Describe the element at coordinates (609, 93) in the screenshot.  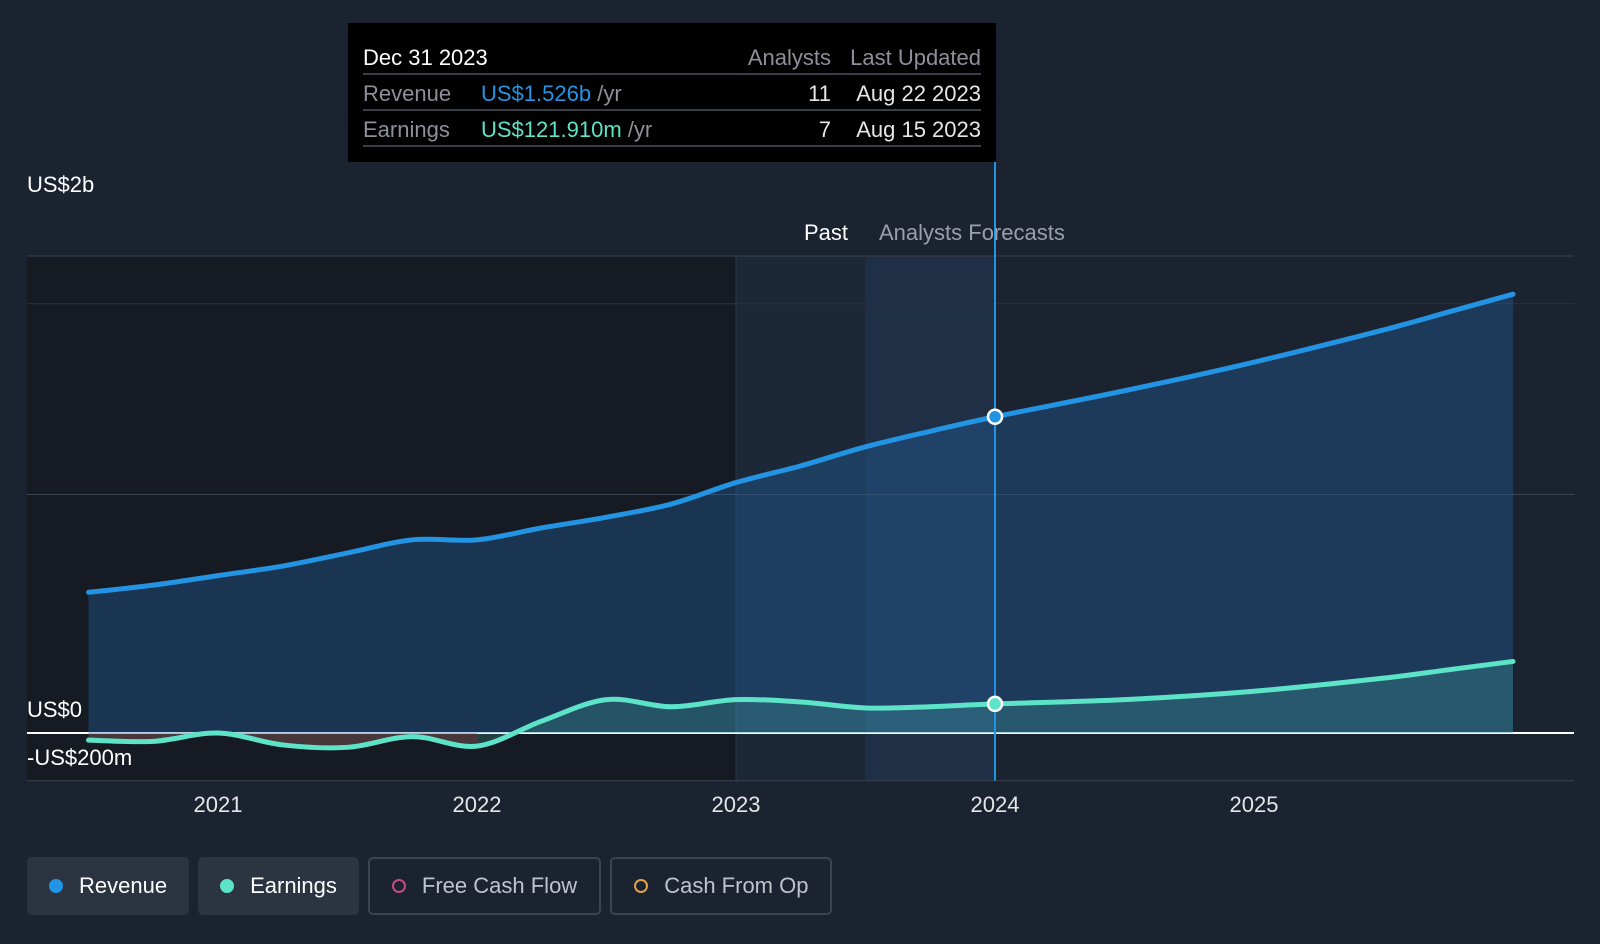
I see `revenue-unit: /yr` at that location.